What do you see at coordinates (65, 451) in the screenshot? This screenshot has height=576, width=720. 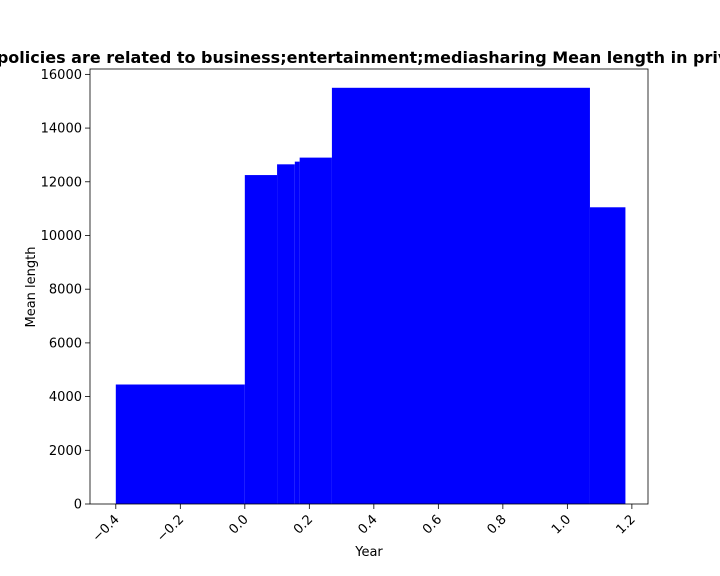 I see `y-tick-label: 2000` at bounding box center [65, 451].